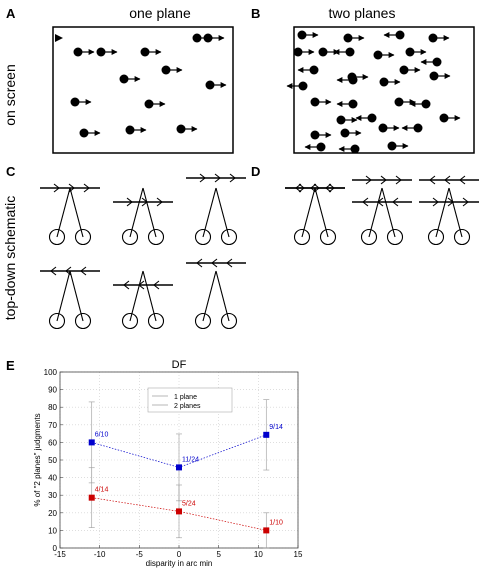  I want to click on schematic-c1, so click(70, 214).